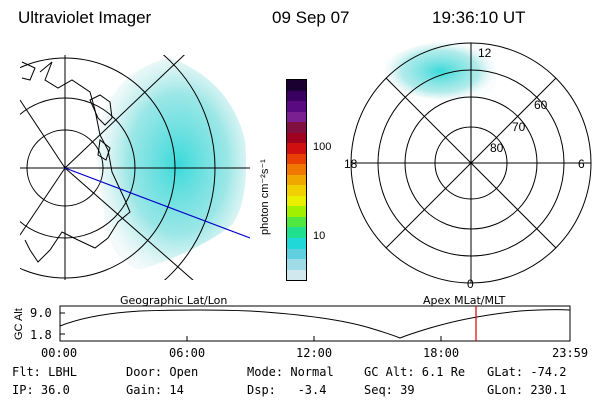 Image resolution: width=600 pixels, height=400 pixels. What do you see at coordinates (570, 353) in the screenshot?
I see `xtick-2359: 23:59` at bounding box center [570, 353].